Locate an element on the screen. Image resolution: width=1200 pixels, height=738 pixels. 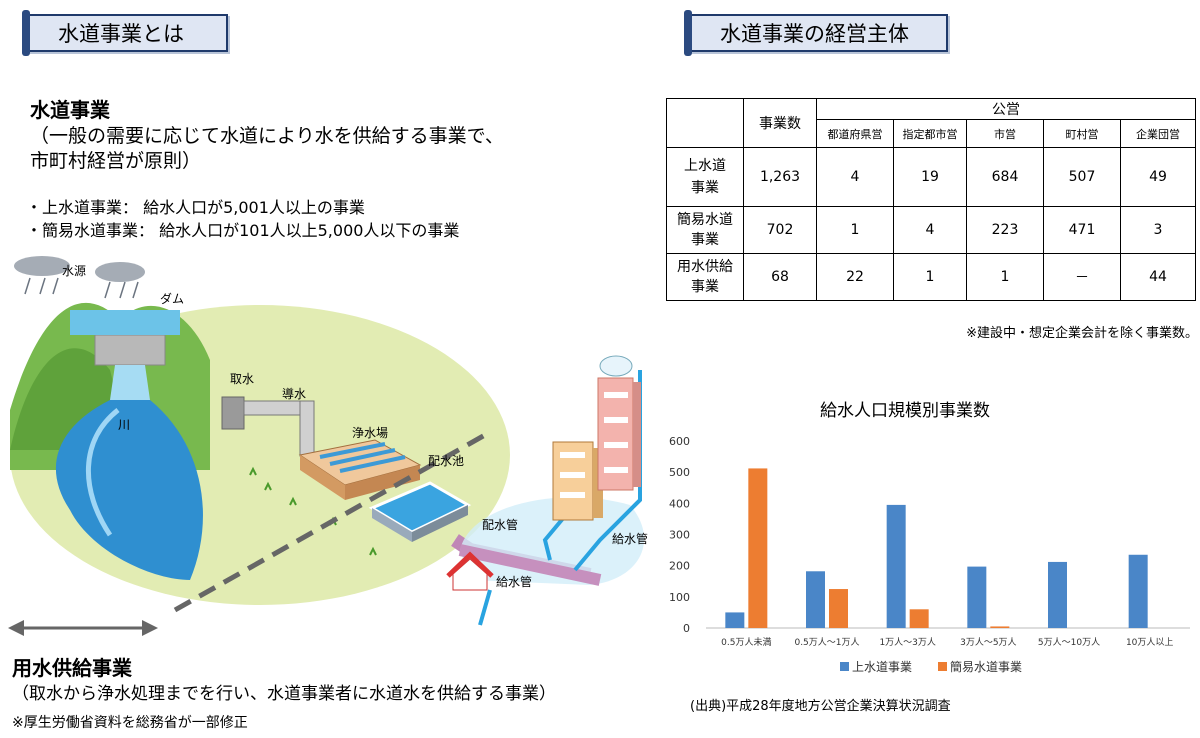
col-town-village: 町村営 is located at coordinates (1082, 133).